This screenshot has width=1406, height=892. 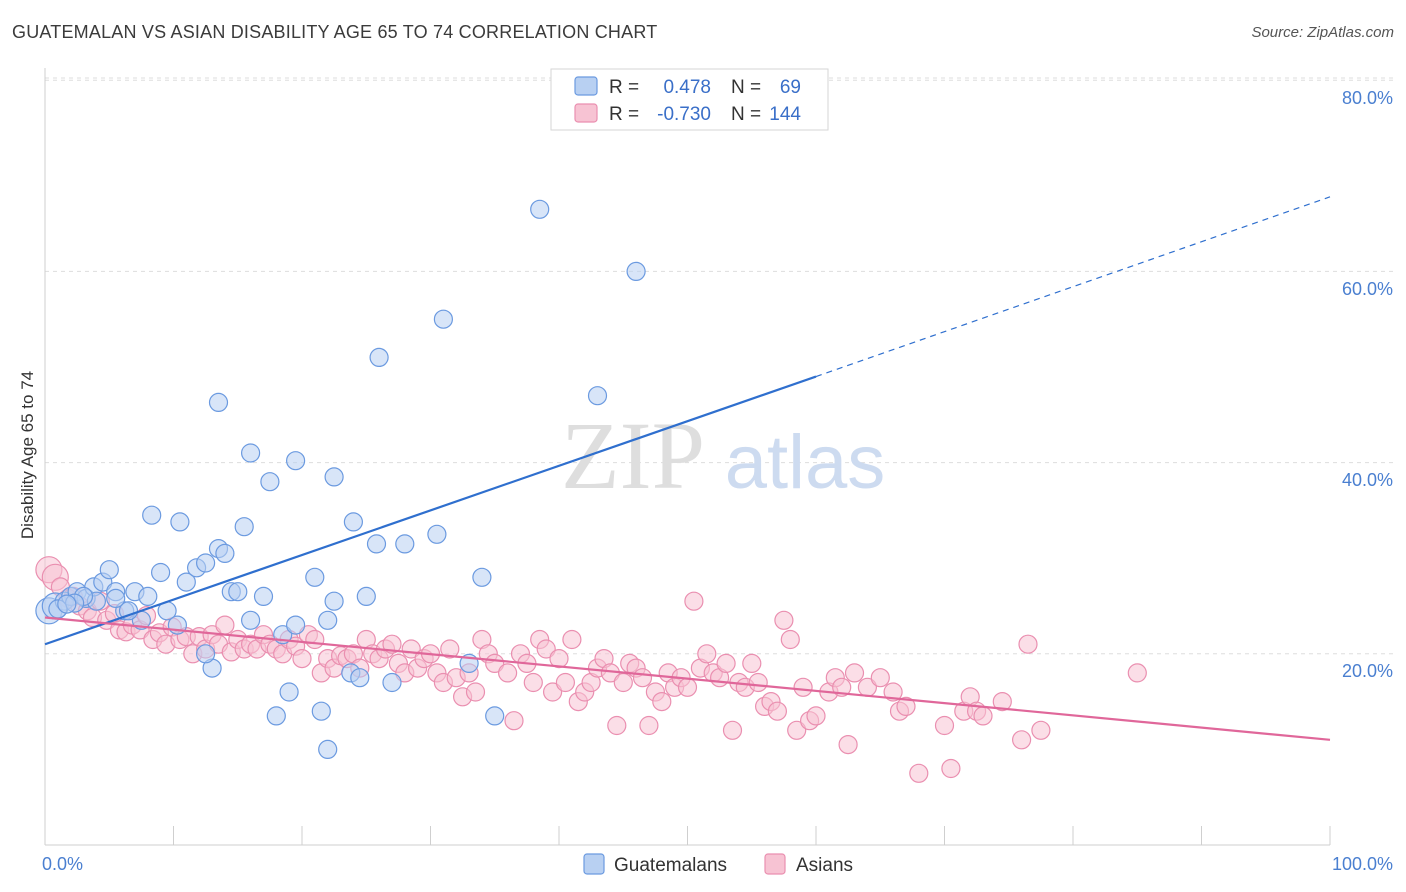 What do you see at coordinates (775, 864) in the screenshot?
I see `bottom-legend-swatch-pink` at bounding box center [775, 864].